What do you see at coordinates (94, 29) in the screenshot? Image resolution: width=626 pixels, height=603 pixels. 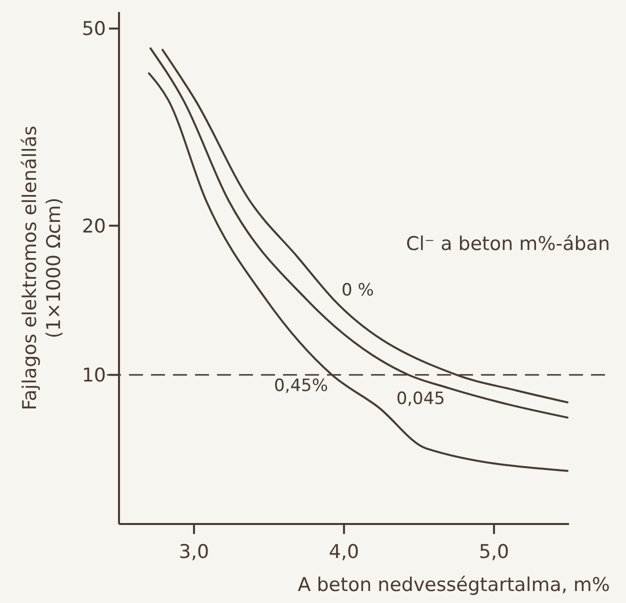 I see `y-tick-label: 50` at bounding box center [94, 29].